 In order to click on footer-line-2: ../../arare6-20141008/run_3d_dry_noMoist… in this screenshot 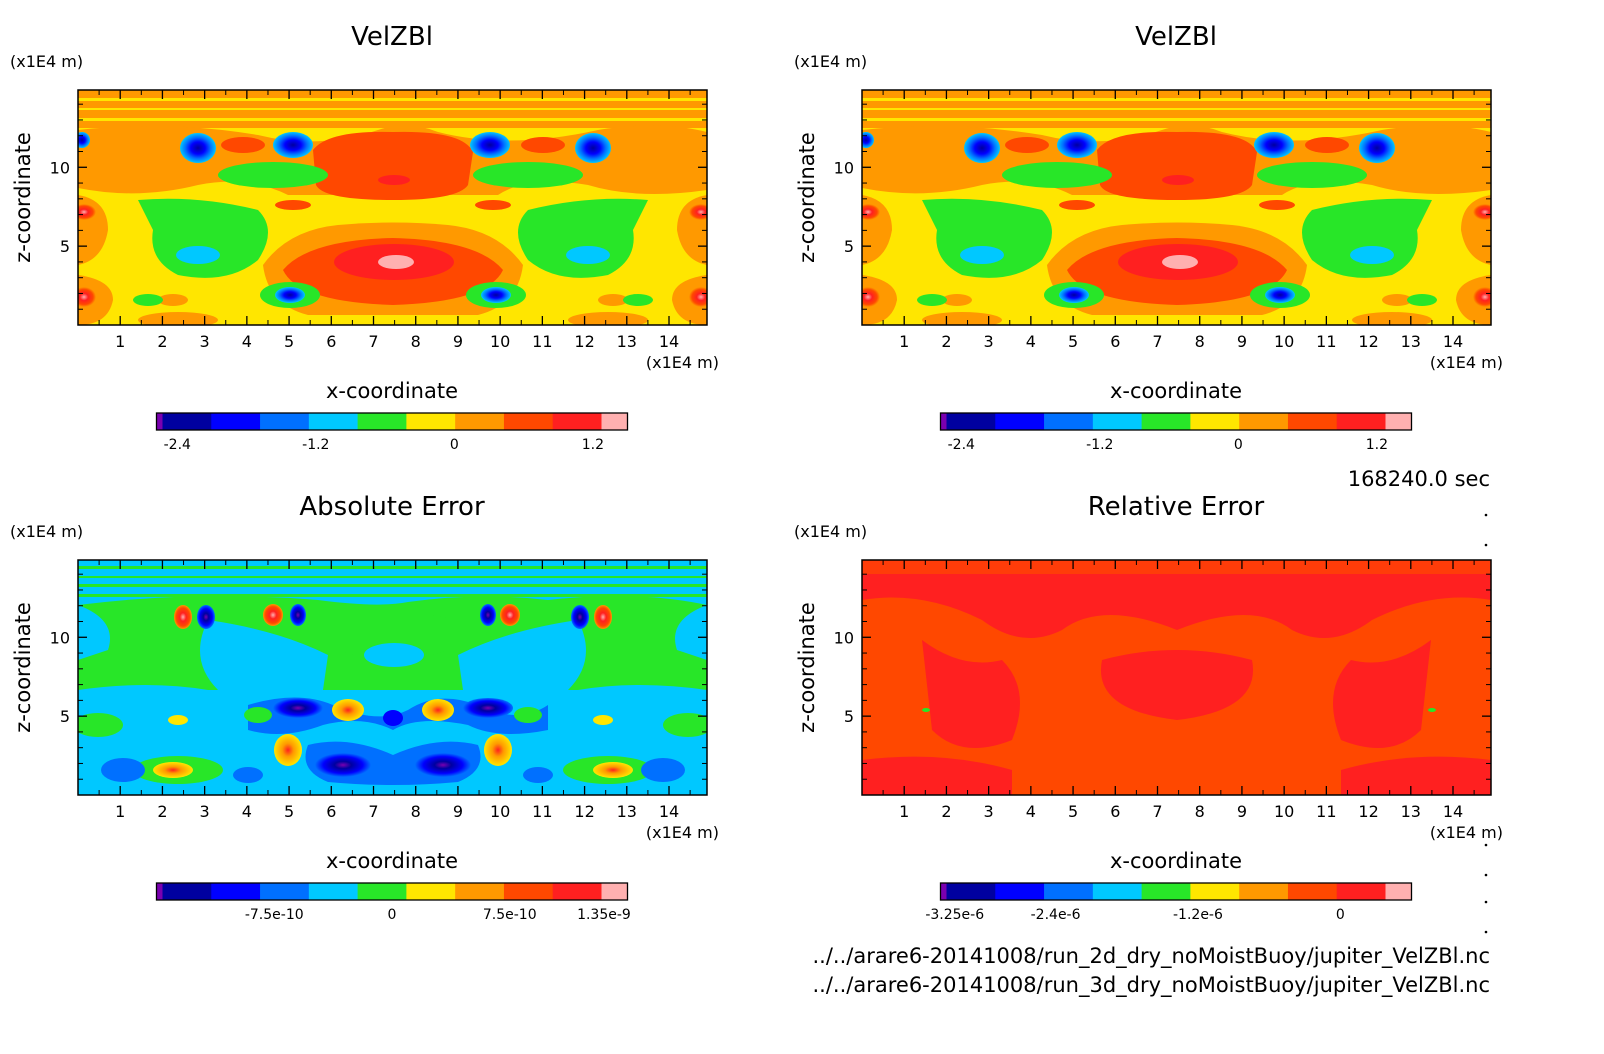, I will do `click(1152, 985)`.